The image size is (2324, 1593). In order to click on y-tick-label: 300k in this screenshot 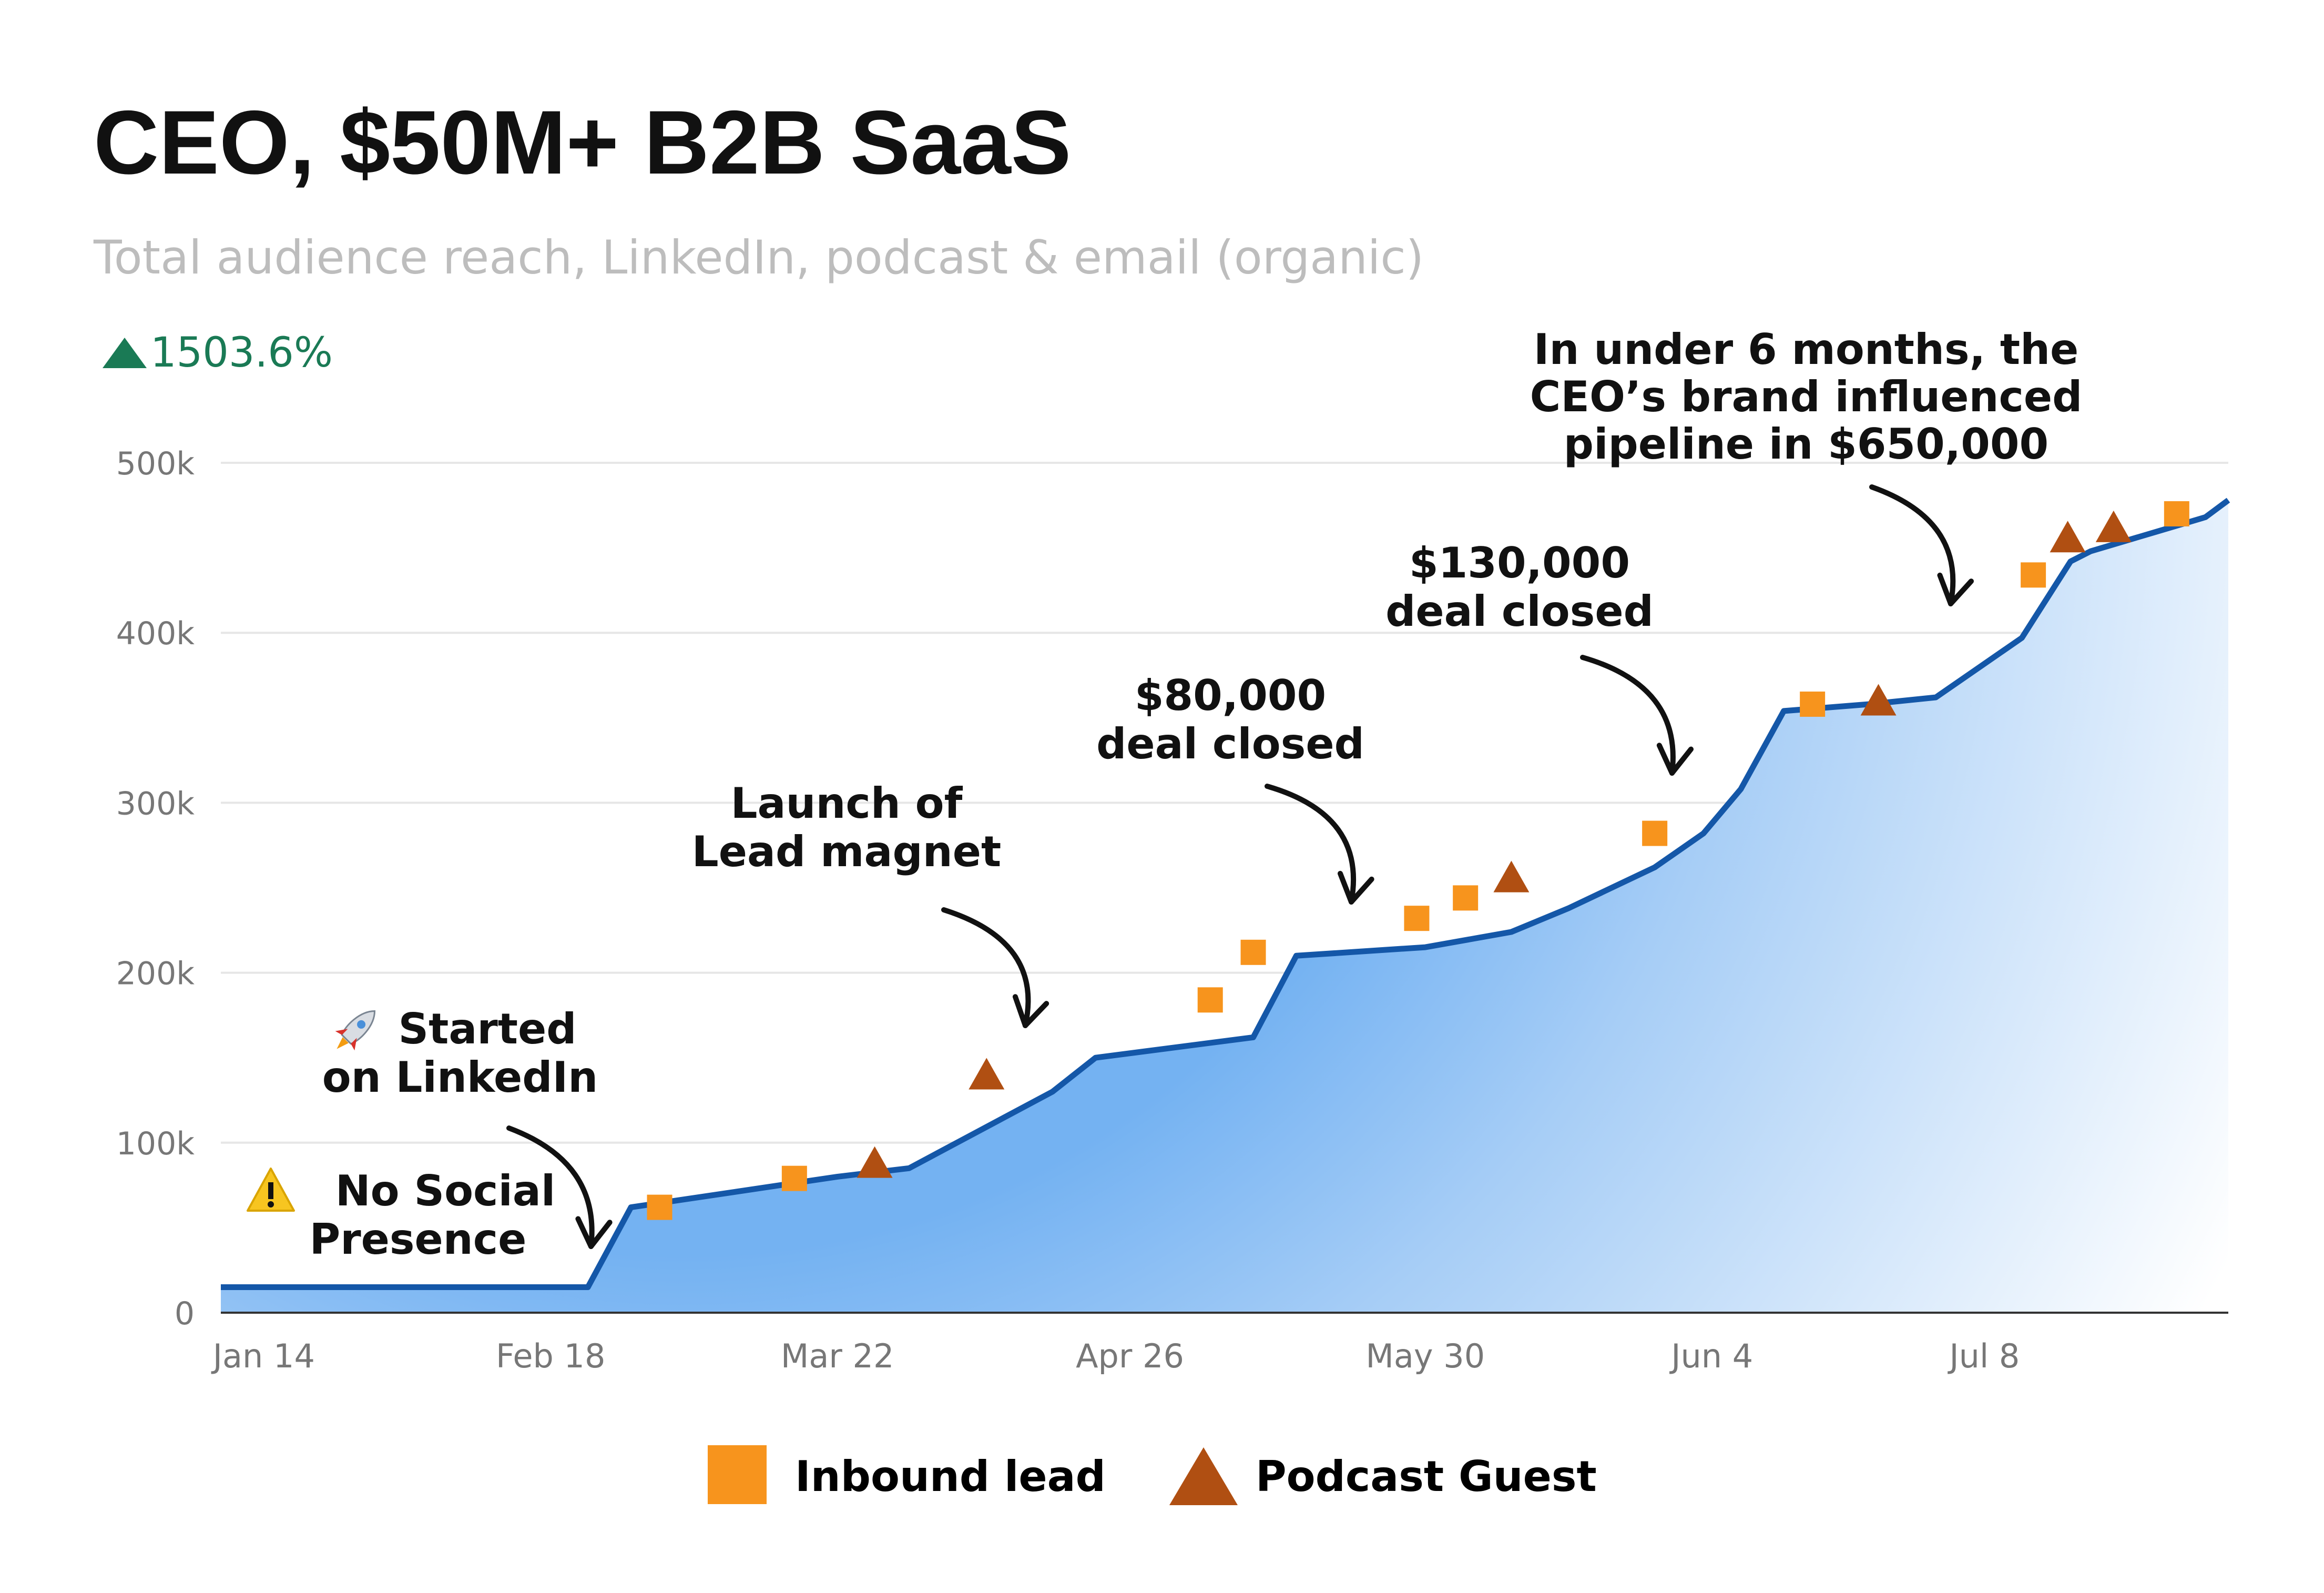, I will do `click(156, 803)`.